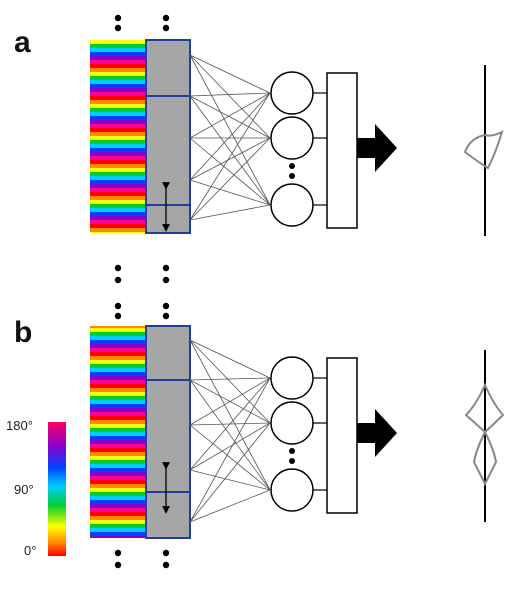  I want to click on tuning-profile-single, so click(483, 150).